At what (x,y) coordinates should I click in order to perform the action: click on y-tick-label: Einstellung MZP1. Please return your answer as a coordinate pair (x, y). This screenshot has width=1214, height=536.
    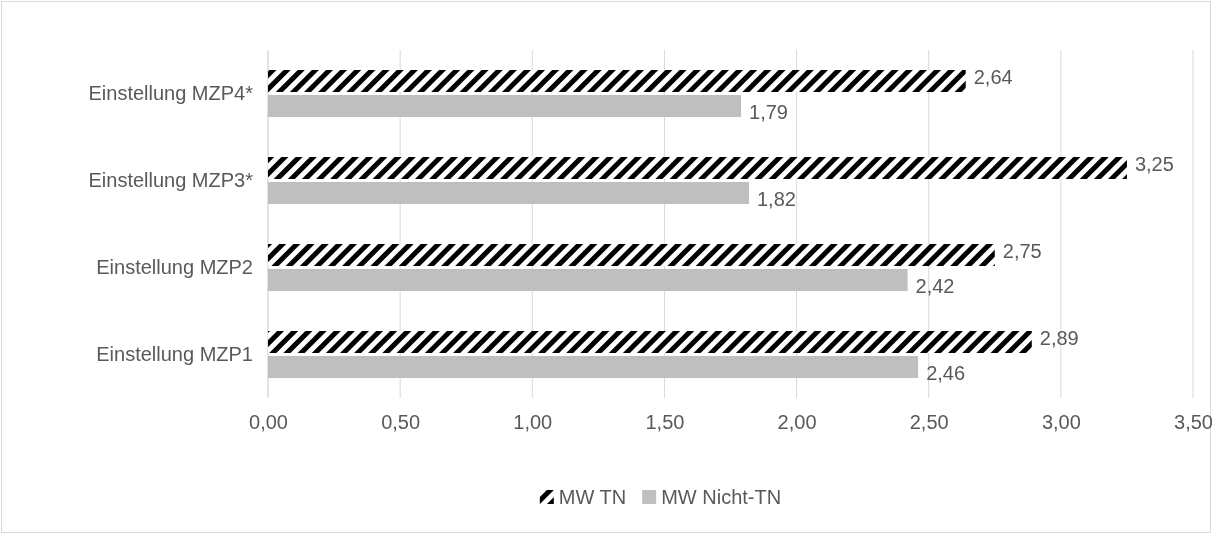
    Looking at the image, I should click on (174, 353).